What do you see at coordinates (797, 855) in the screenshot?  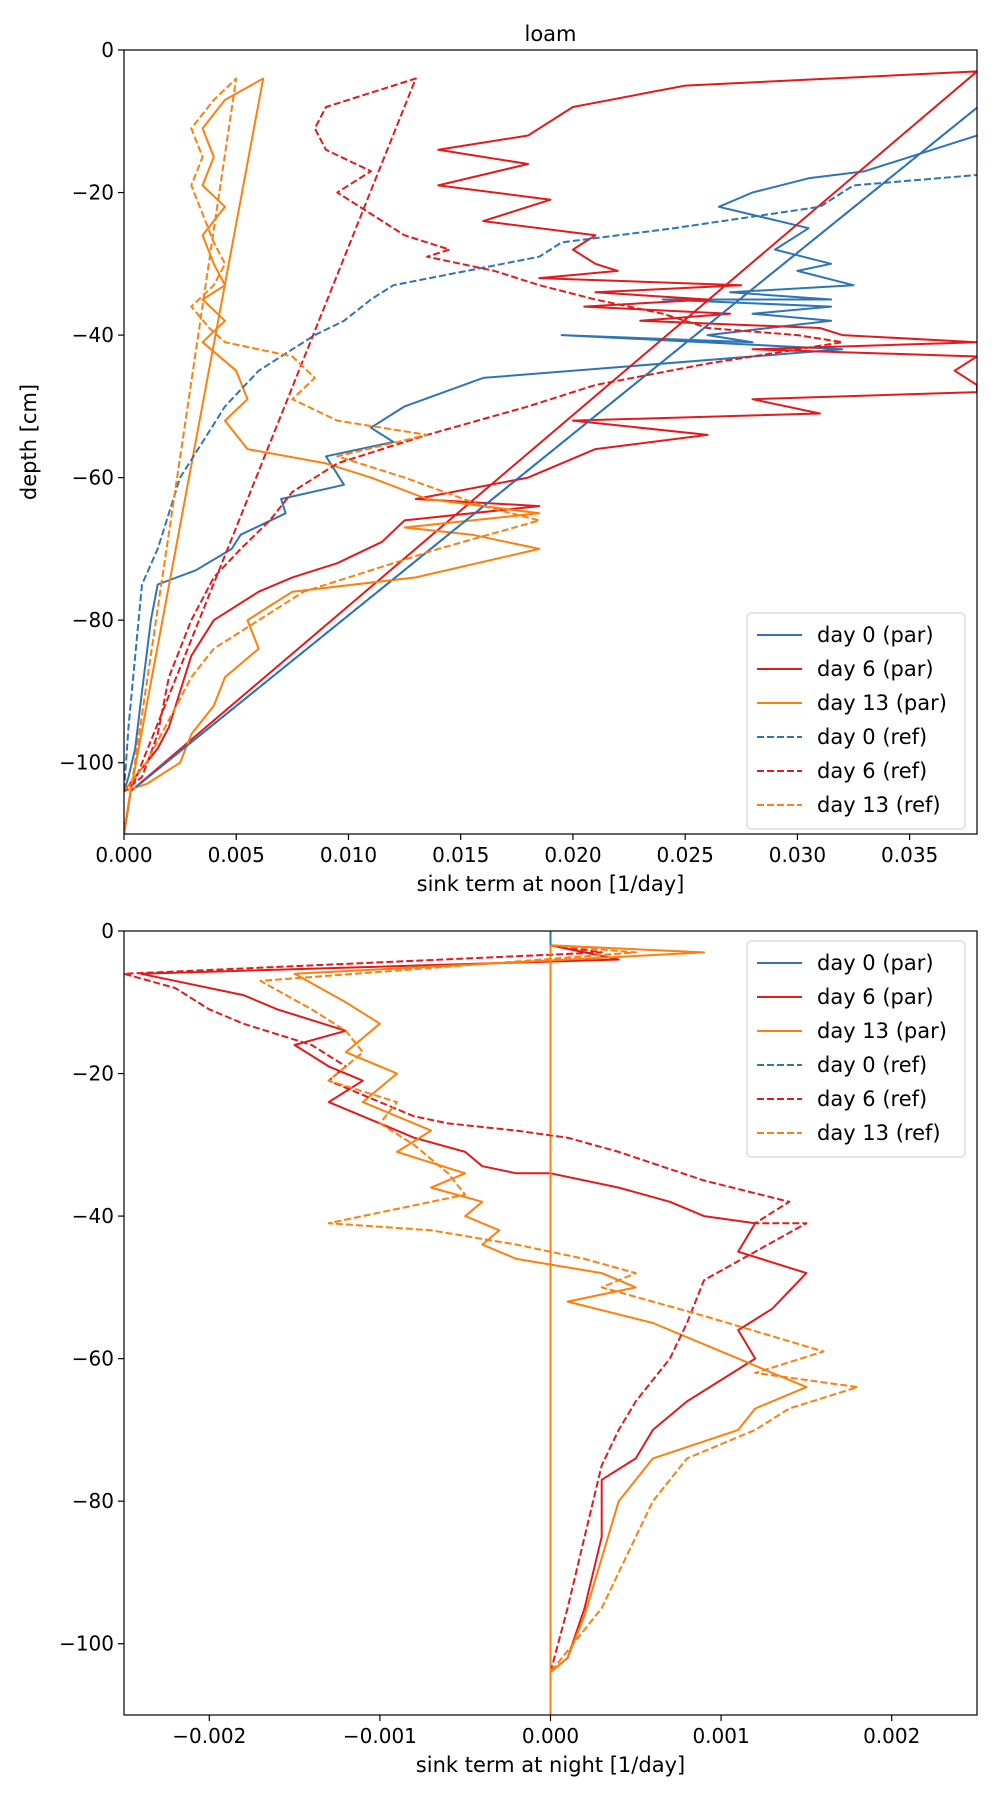 I see `x-tick-label: 0.030` at bounding box center [797, 855].